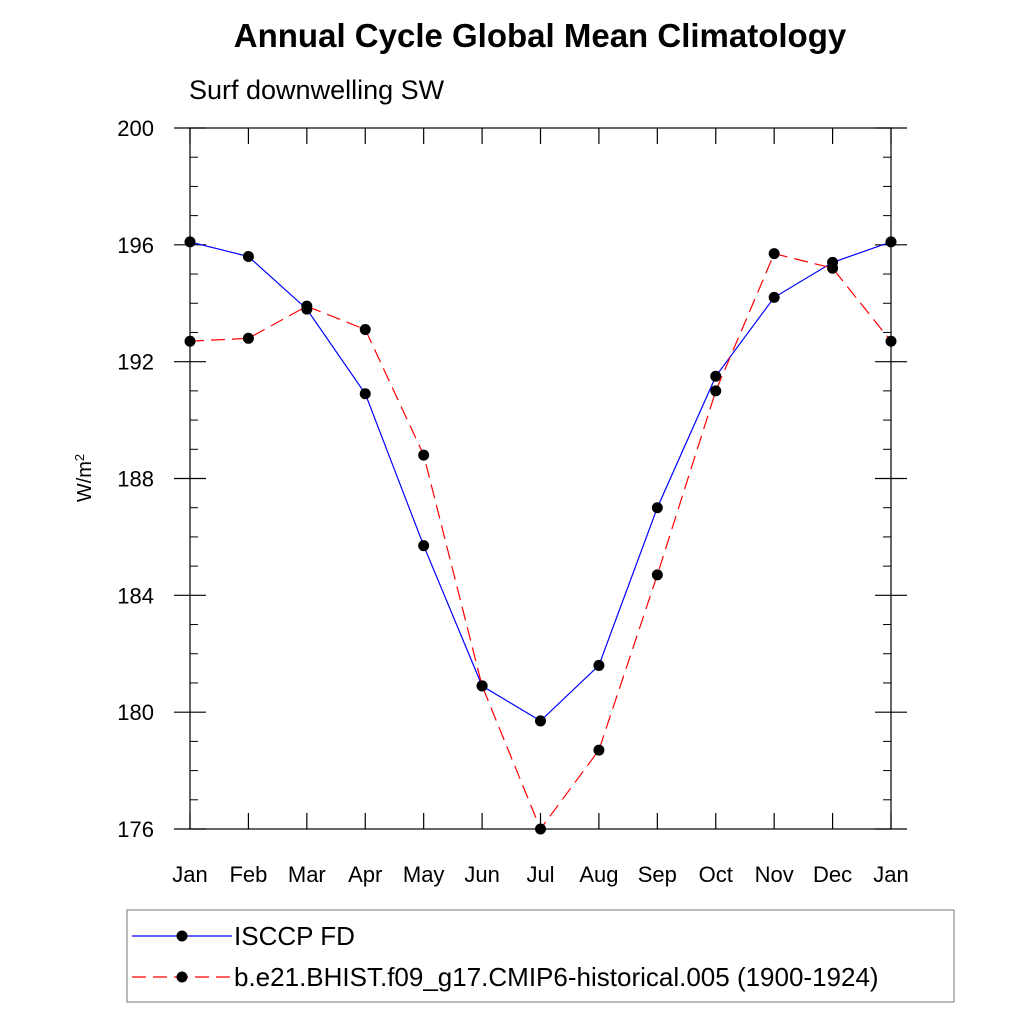 The width and height of the screenshot is (1024, 1024). What do you see at coordinates (135, 245) in the screenshot?
I see `y-tick-label: 196` at bounding box center [135, 245].